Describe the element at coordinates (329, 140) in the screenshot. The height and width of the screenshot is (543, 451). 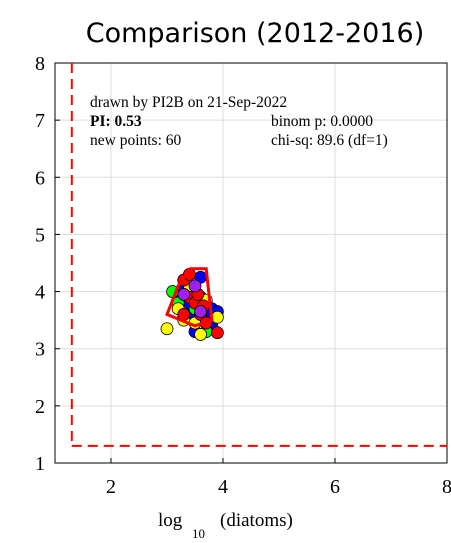
I see `annotation-chisq: chi-sq: 89.6 (df=1)` at that location.